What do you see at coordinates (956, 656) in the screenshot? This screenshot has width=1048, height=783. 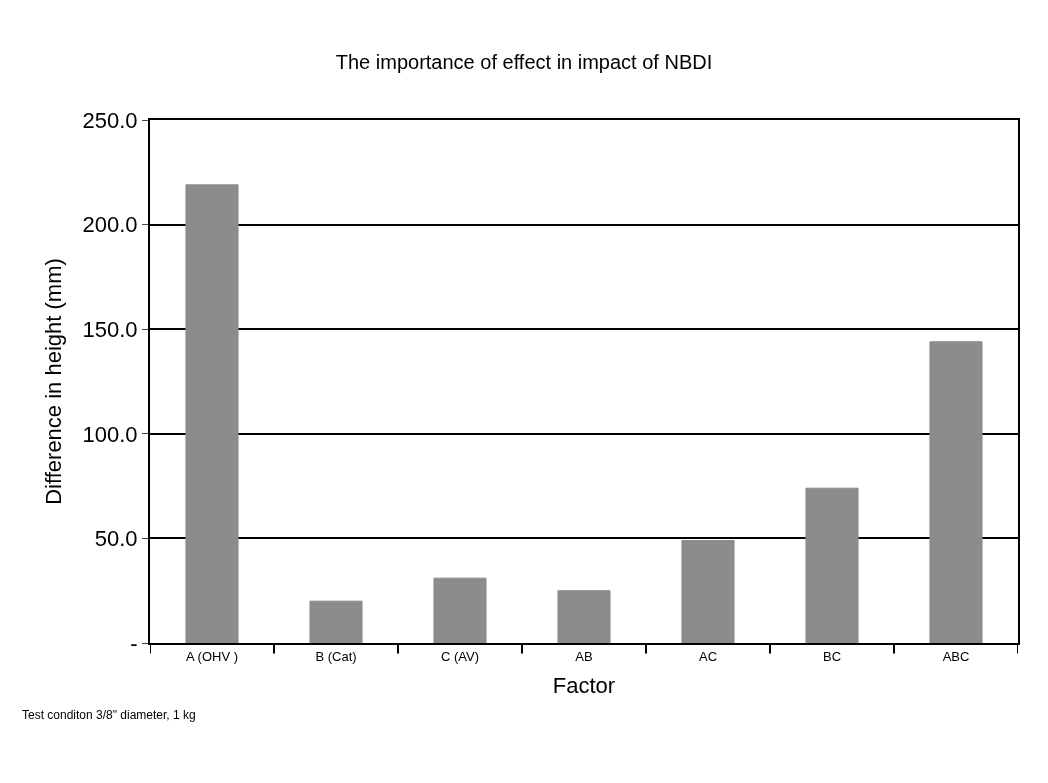 I see `x-tick-label: ABC` at bounding box center [956, 656].